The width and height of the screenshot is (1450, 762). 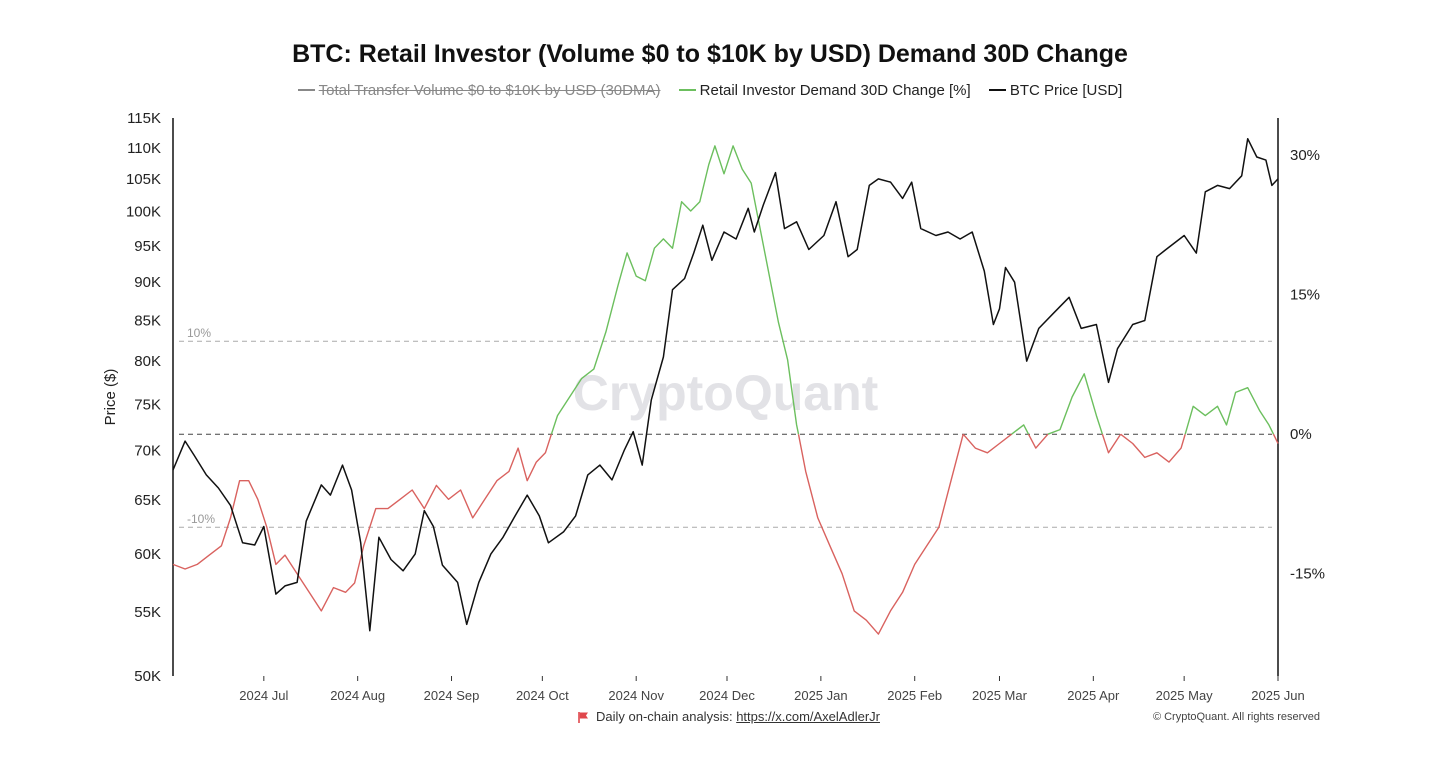 What do you see at coordinates (143, 179) in the screenshot?
I see `y-left-tick-label: 105K` at bounding box center [143, 179].